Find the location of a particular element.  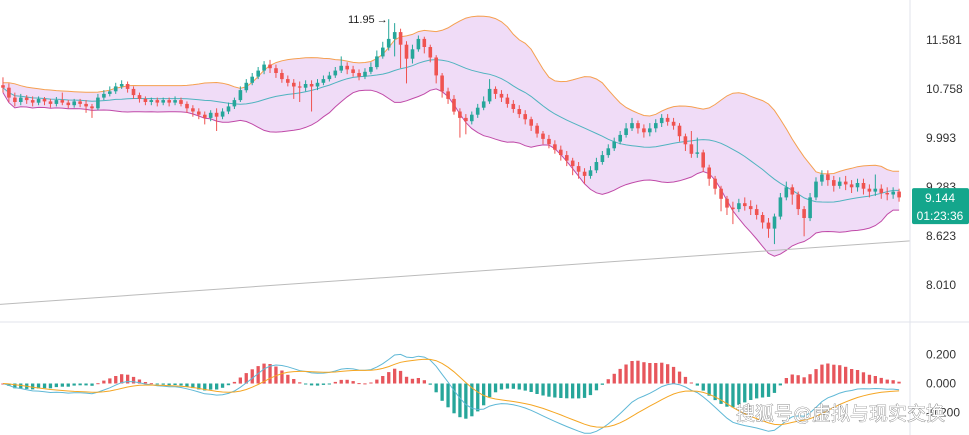

macd-axis: 0.200 0.000 -0.200 is located at coordinates (943, 384).